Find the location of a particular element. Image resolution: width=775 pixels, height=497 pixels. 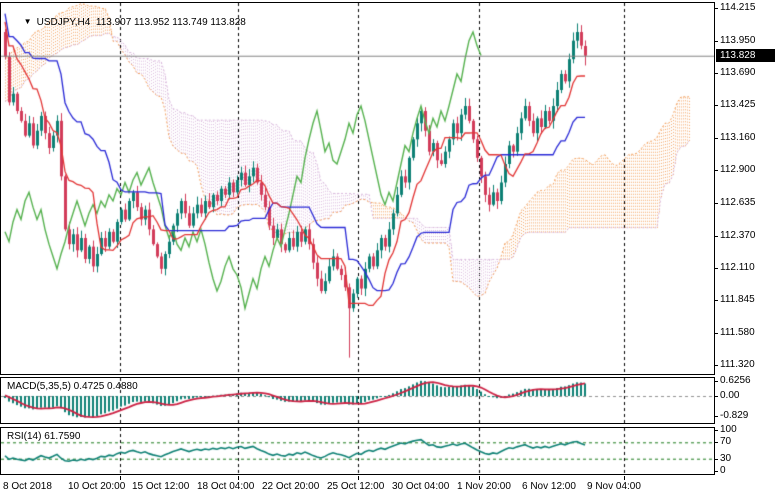

rsi-axis-label: 0 is located at coordinates (723, 470).